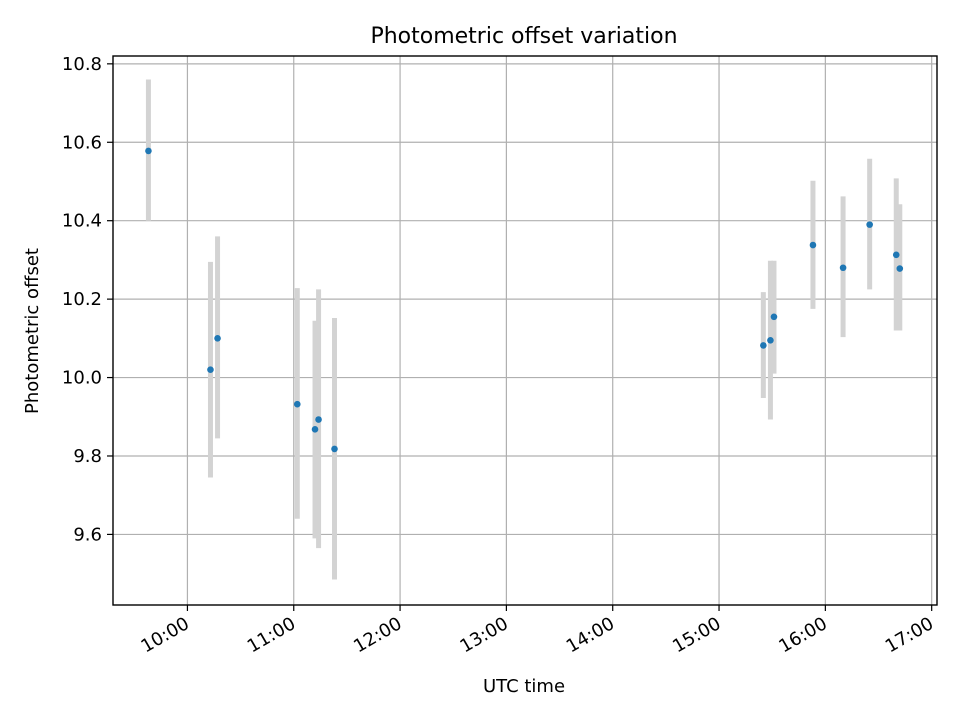 This screenshot has height=720, width=960. What do you see at coordinates (271, 635) in the screenshot?
I see `x-tick-label: 11:00` at bounding box center [271, 635].